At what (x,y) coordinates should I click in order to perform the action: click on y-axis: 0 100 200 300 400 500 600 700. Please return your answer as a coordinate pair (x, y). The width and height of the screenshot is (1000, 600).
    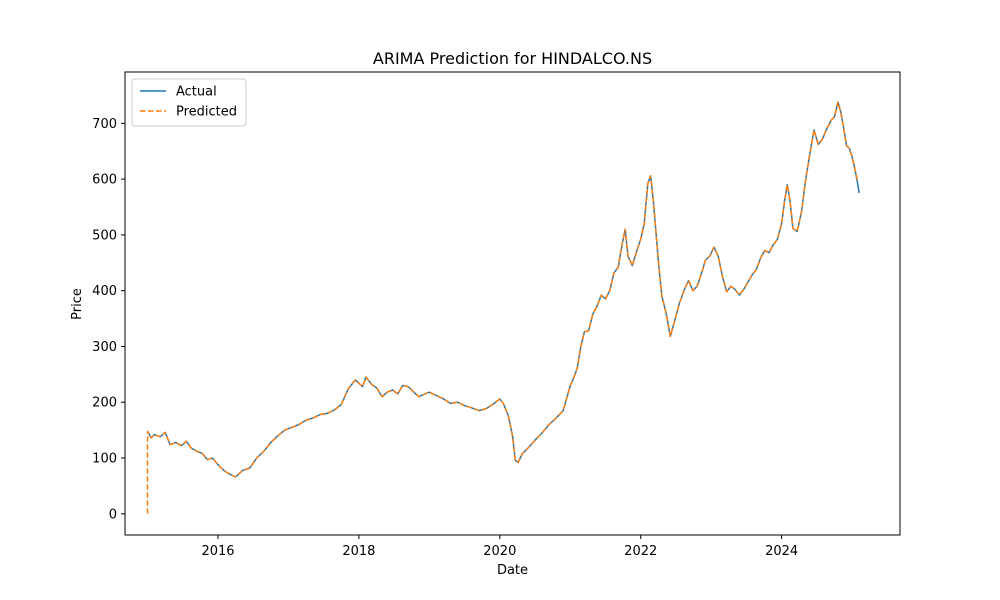
    Looking at the image, I should click on (108, 319).